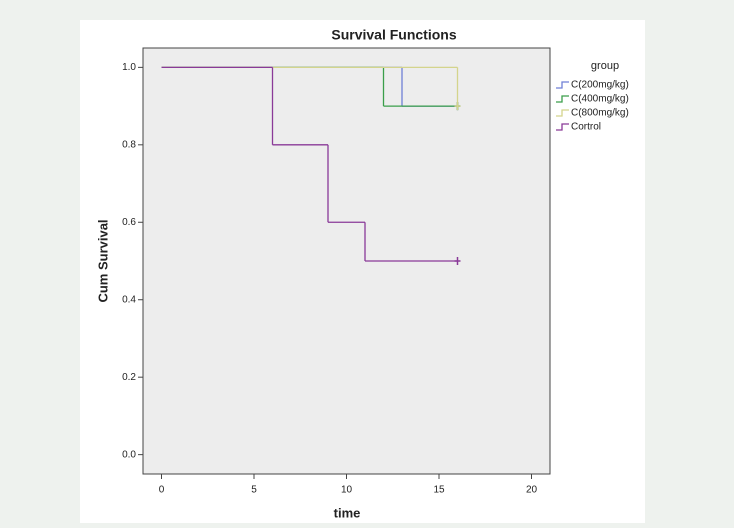  What do you see at coordinates (254, 490) in the screenshot?
I see `x-tick-label: 5` at bounding box center [254, 490].